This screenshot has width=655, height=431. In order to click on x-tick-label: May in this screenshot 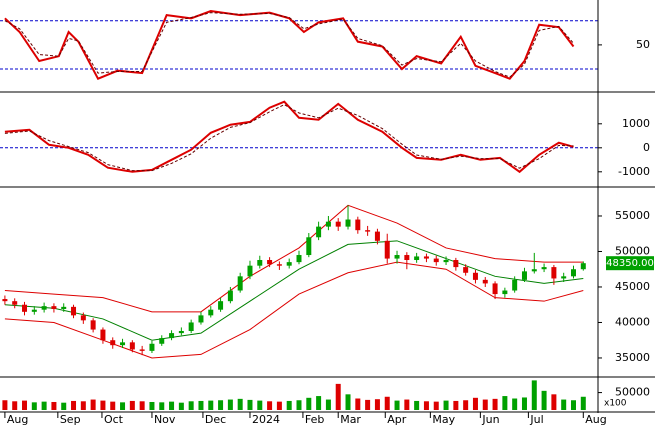, I will do `click(443, 419)`.